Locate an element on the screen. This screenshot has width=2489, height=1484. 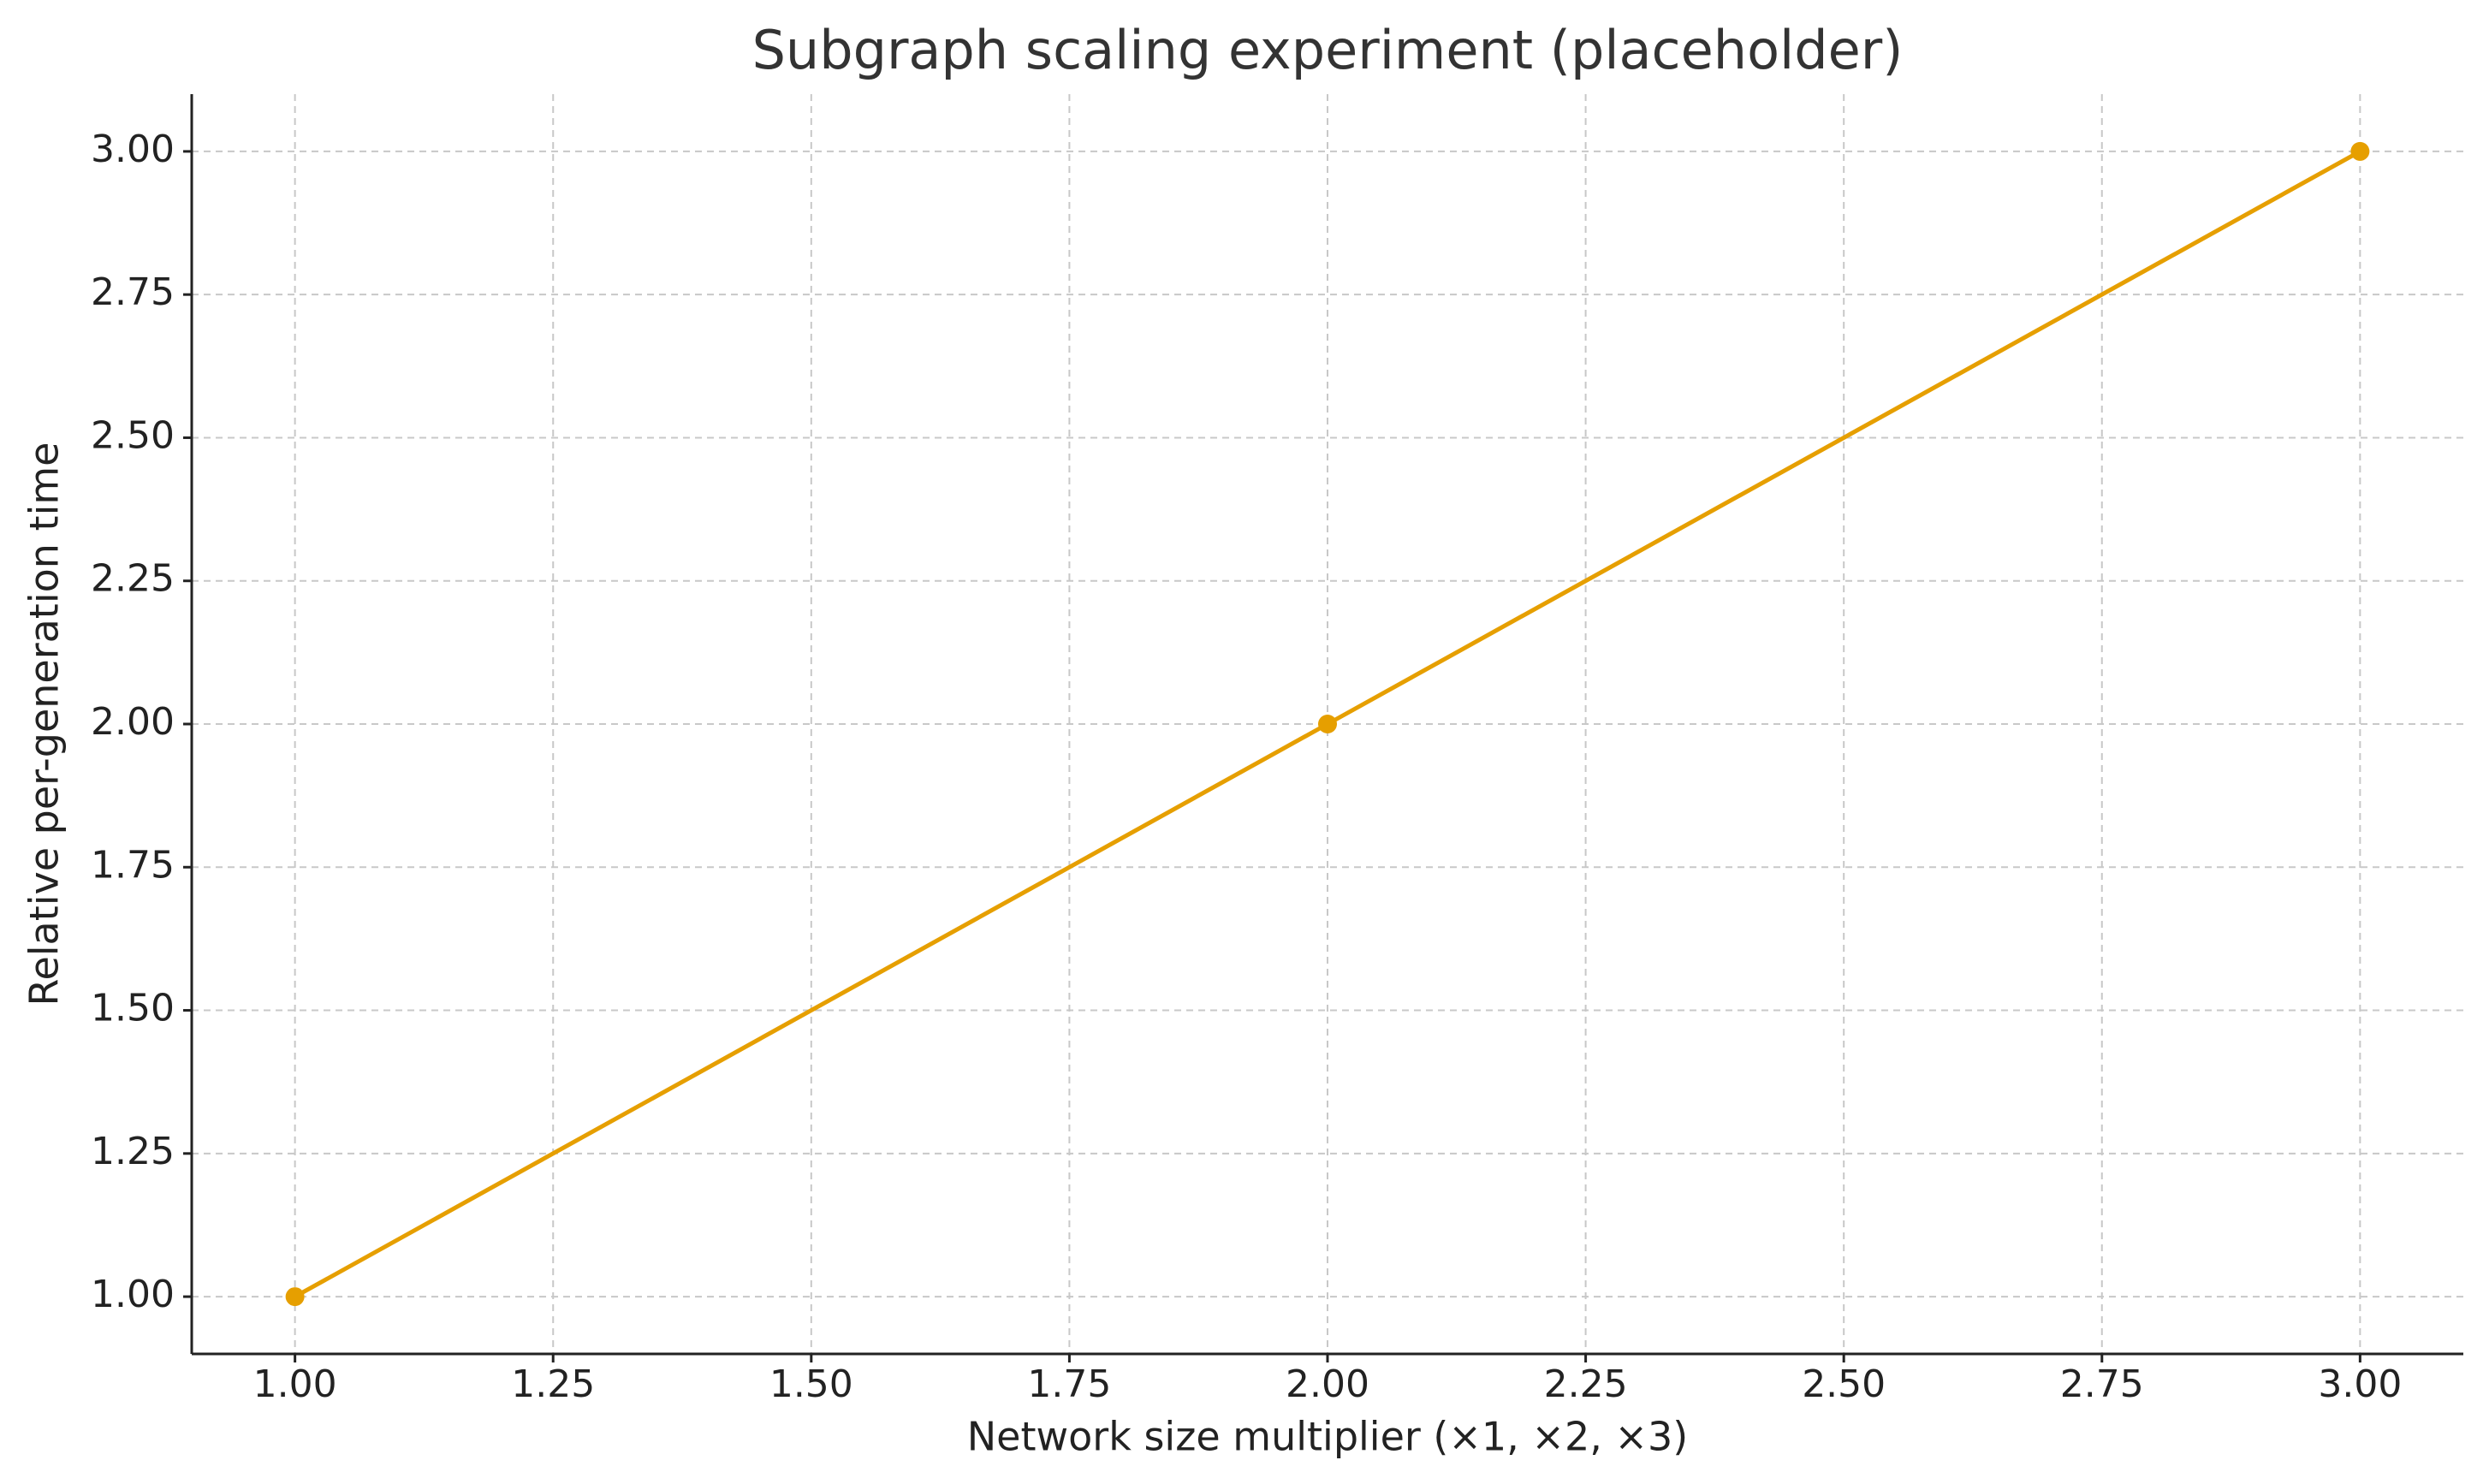
y-tick-label: 2.25 is located at coordinates (133, 579).